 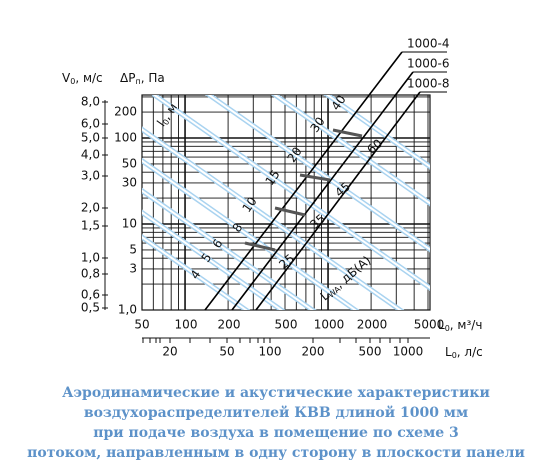 I want to click on dp-title-rest: , Па, so click(x=153, y=78).